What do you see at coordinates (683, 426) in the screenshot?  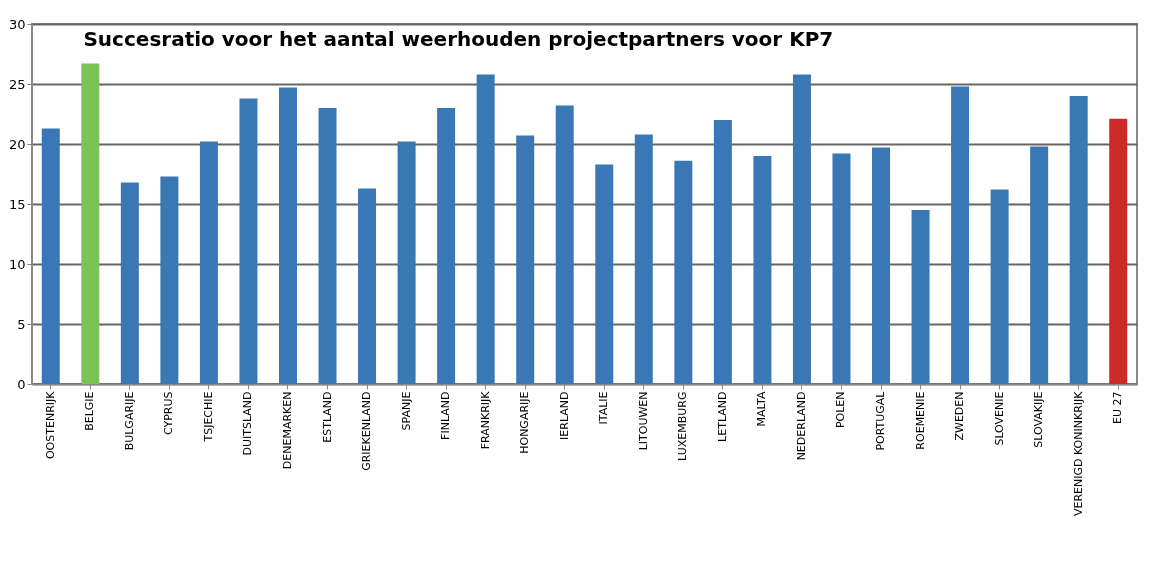 I see `x-tick-label: LUXEMBURG` at bounding box center [683, 426].